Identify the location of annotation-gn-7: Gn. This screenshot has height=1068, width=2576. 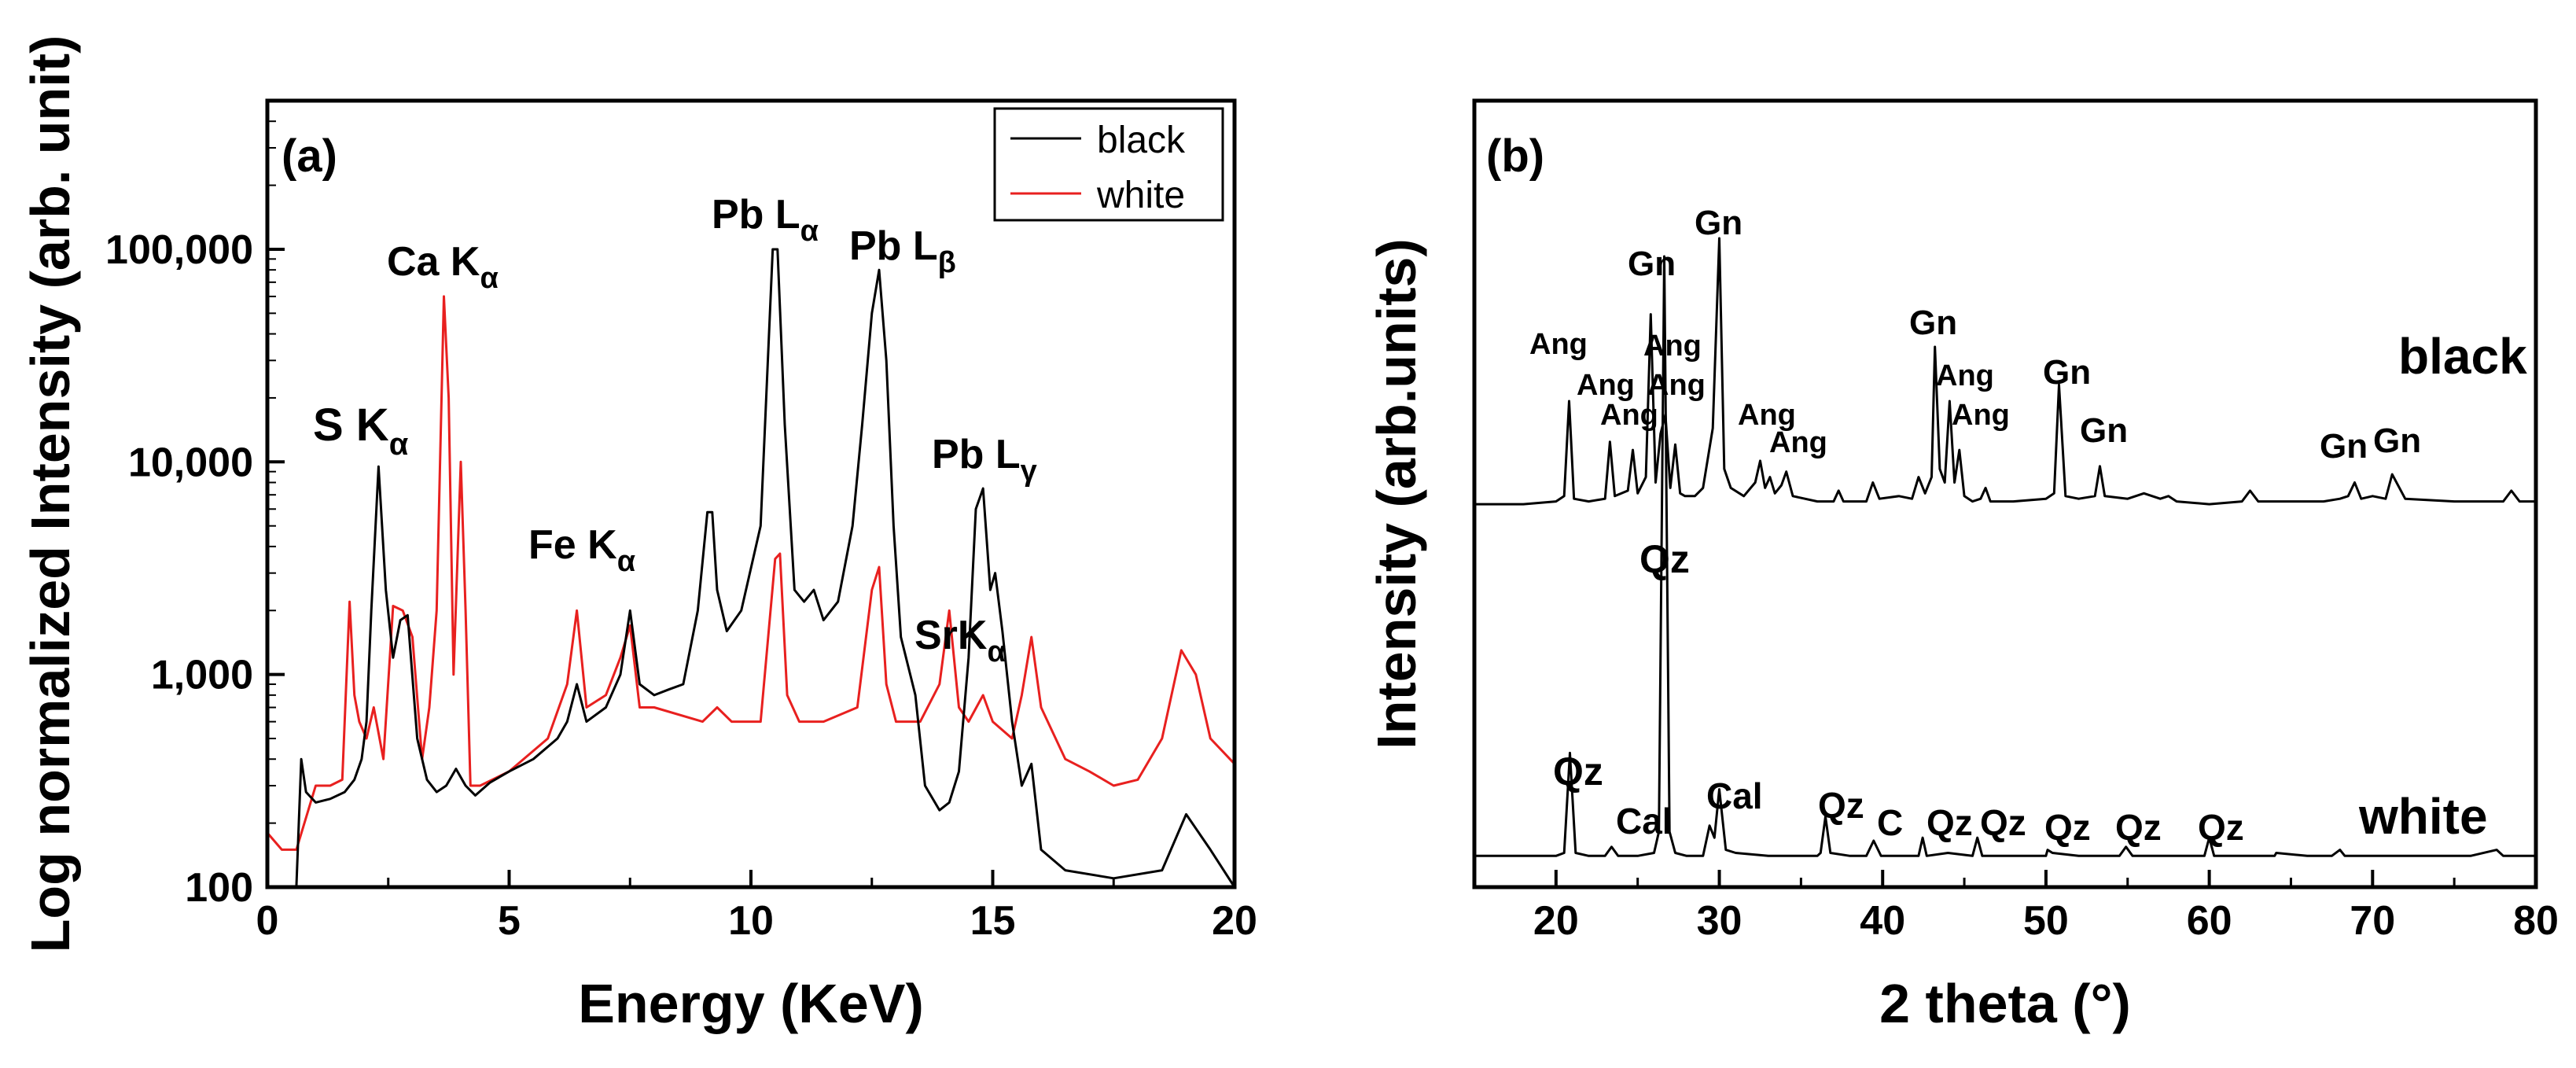
(2397, 441).